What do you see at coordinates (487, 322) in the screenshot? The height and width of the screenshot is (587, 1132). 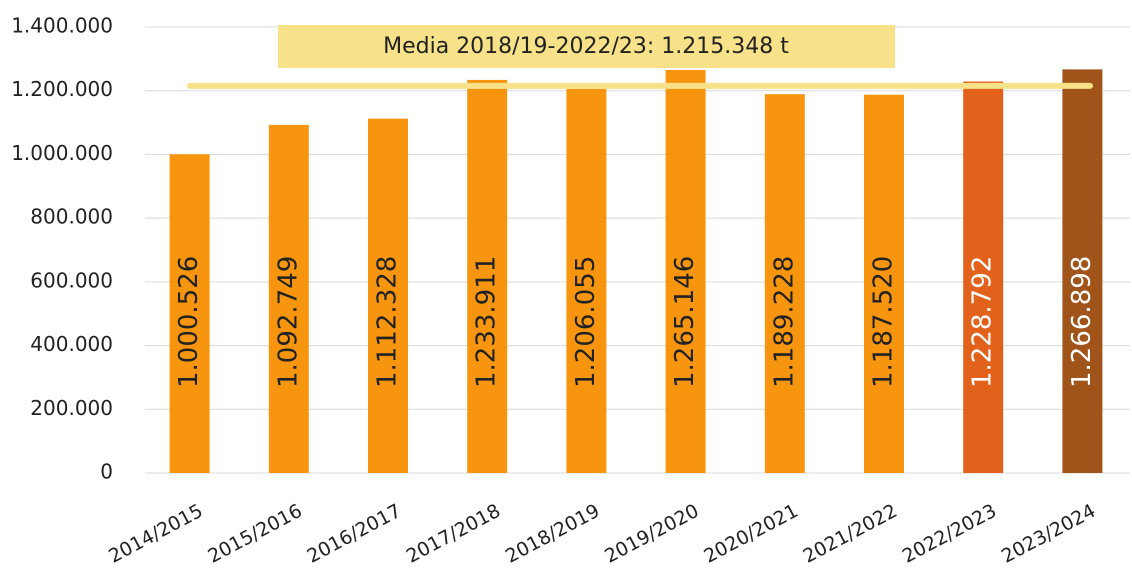 I see `value-label: 1.233.911` at bounding box center [487, 322].